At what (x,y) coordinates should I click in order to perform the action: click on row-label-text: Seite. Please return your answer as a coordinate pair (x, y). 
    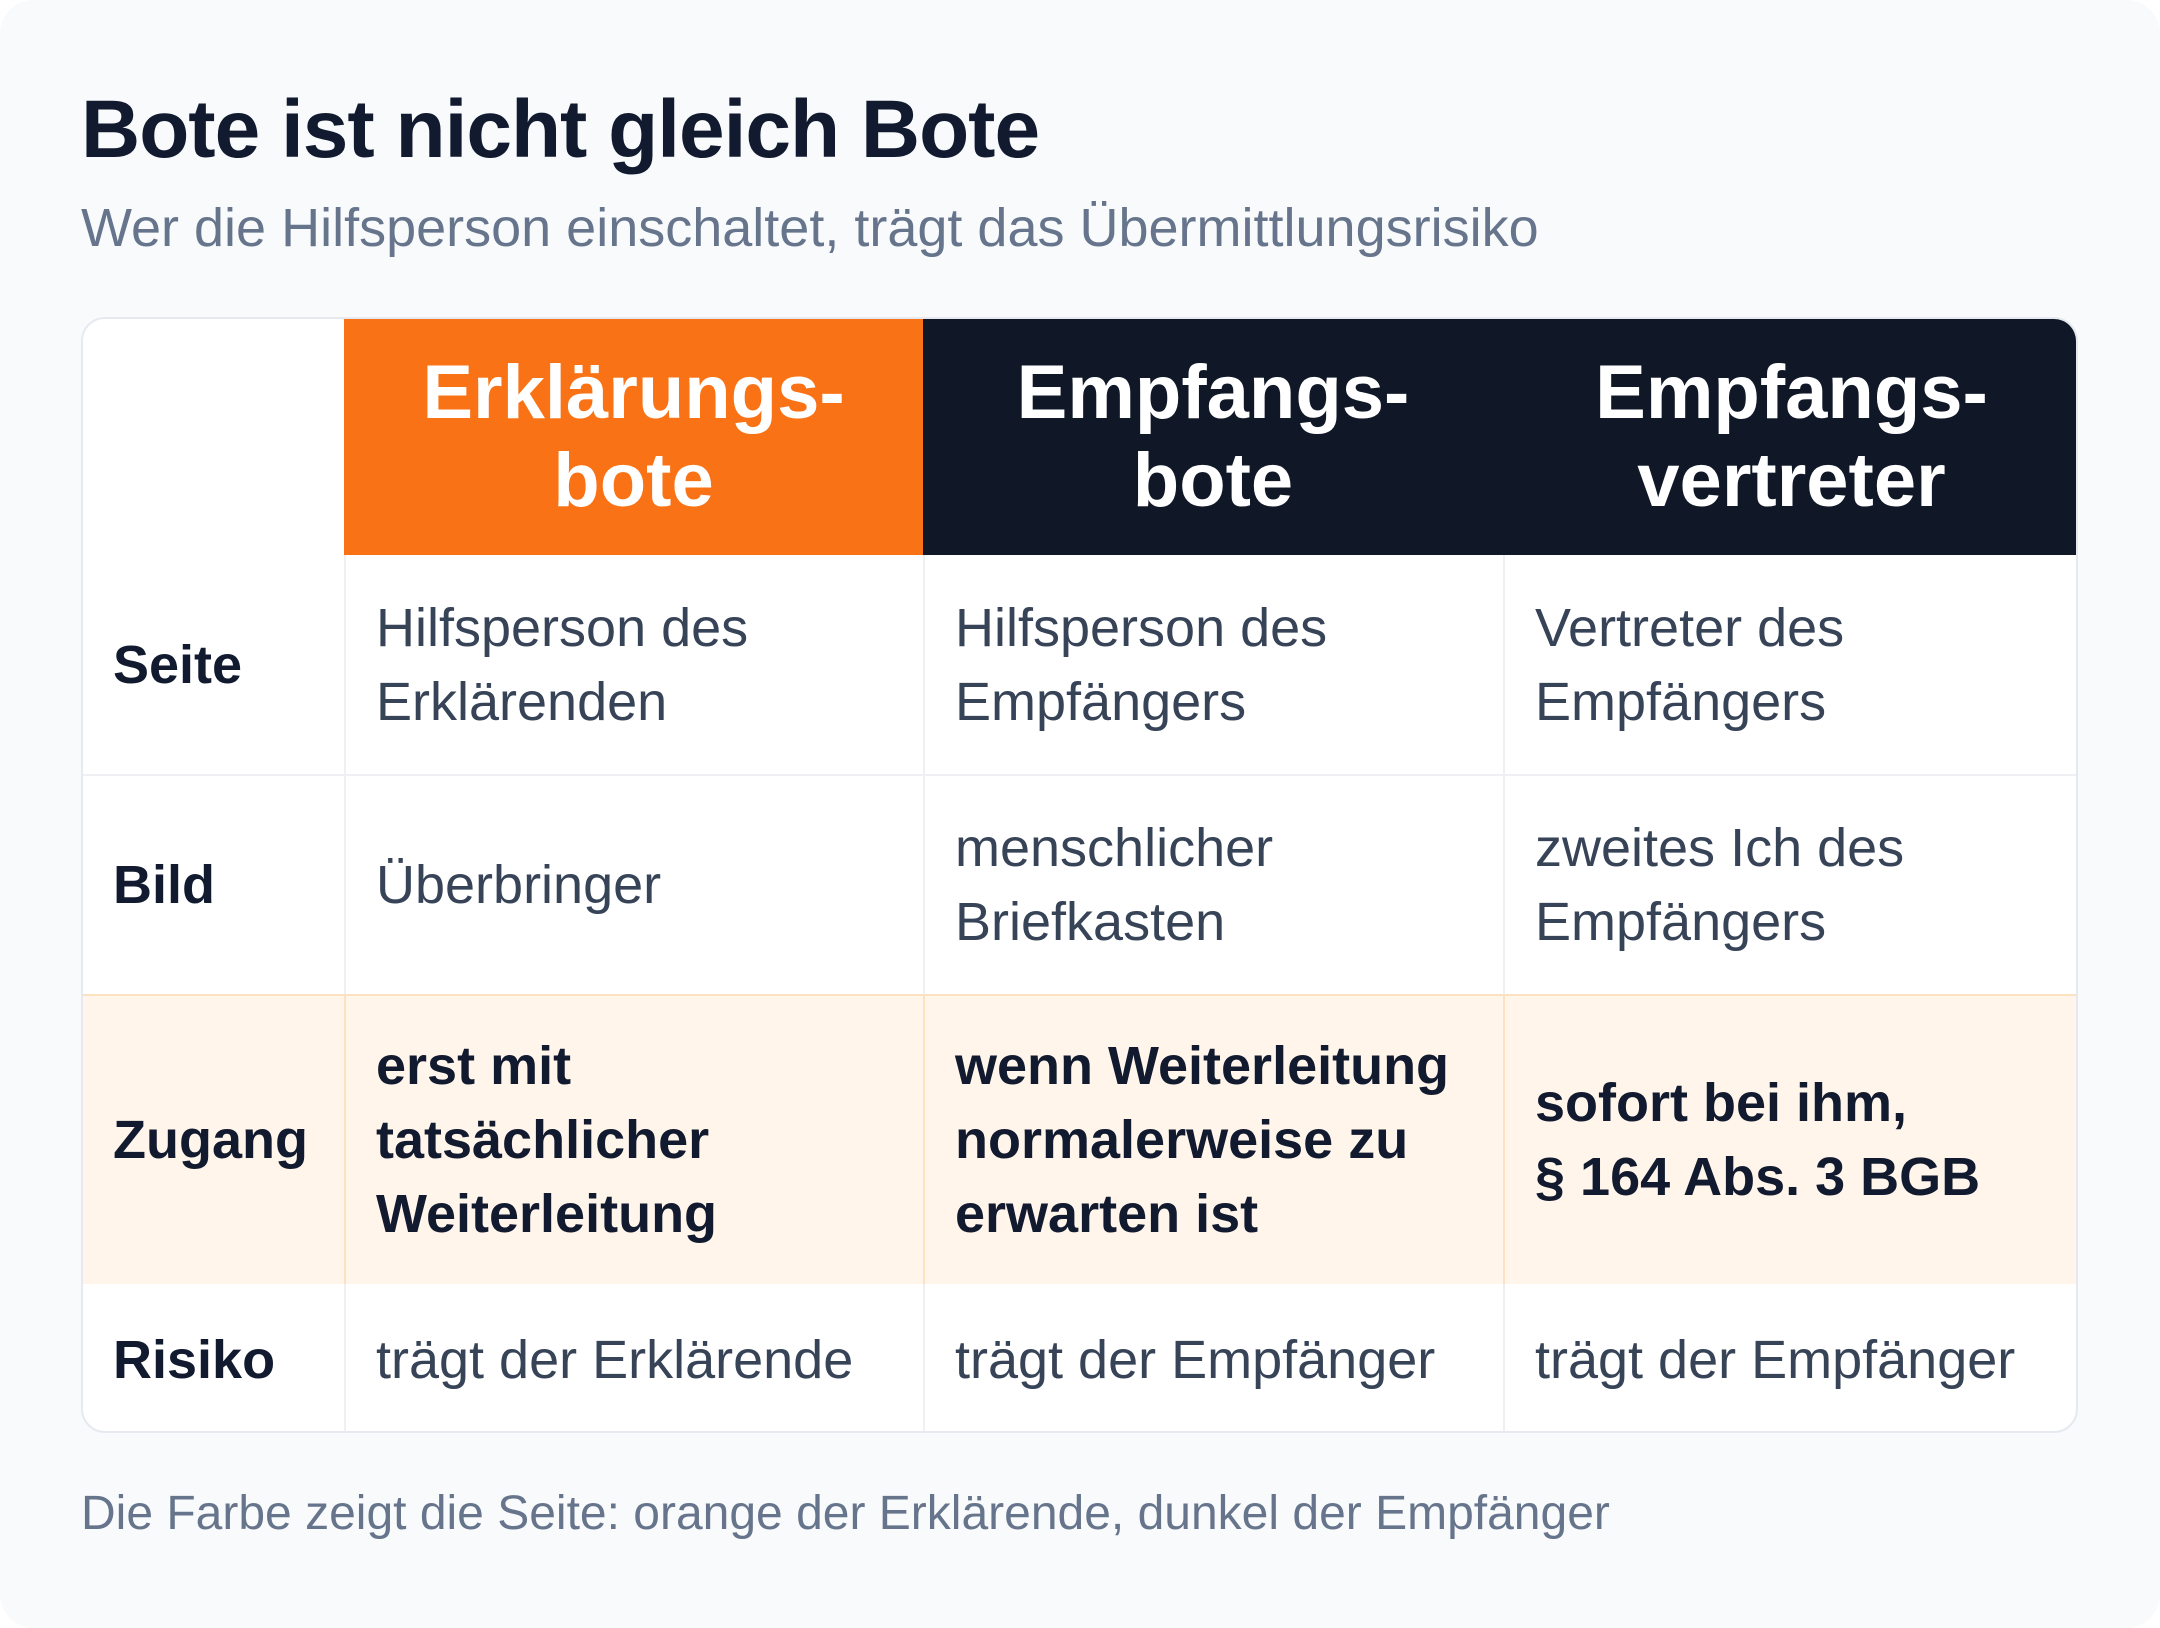
    Looking at the image, I should click on (178, 664).